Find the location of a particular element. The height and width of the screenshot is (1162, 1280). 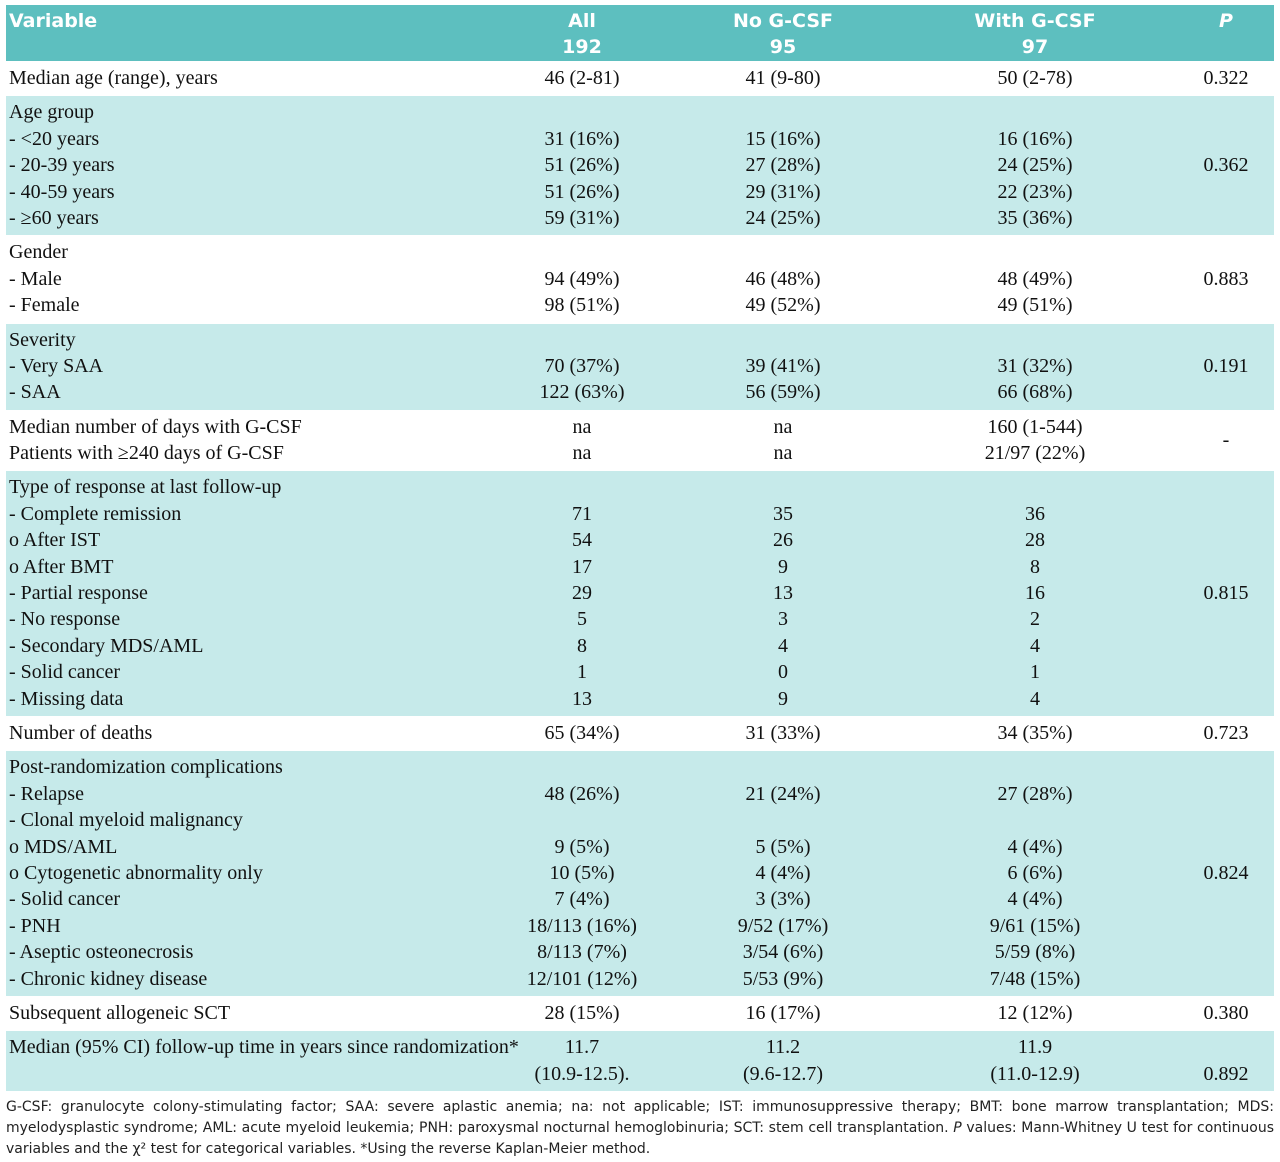

table-row: - 20-39 years 51 (26%) 27 (28%) 24 (25%) is located at coordinates (640, 165).